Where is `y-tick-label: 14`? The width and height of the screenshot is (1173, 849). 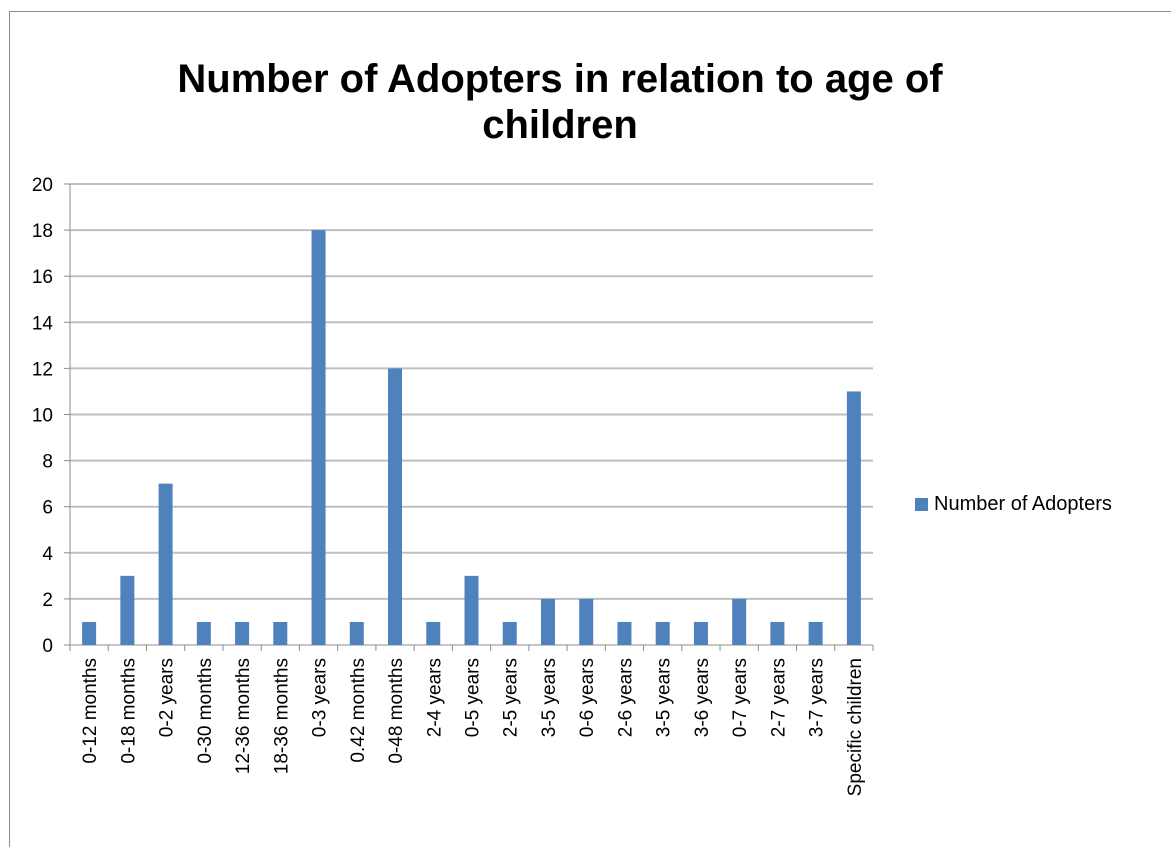 y-tick-label: 14 is located at coordinates (43, 323).